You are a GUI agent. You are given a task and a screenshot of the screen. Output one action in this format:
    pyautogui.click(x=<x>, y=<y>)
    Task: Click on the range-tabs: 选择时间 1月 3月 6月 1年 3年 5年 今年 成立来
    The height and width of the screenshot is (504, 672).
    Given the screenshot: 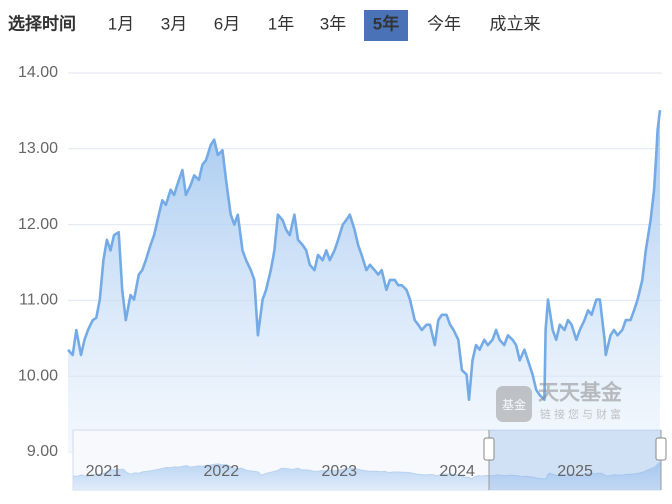 What is the action you would take?
    pyautogui.click(x=274, y=25)
    